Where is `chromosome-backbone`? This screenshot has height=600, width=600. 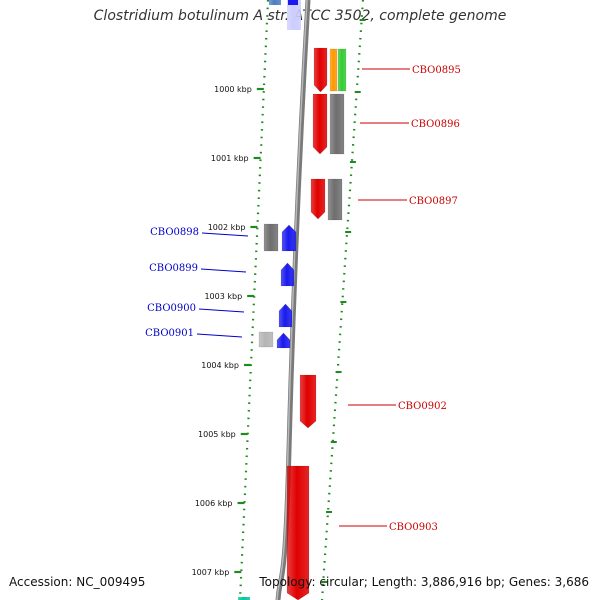 chromosome-backbone is located at coordinates (293, 300).